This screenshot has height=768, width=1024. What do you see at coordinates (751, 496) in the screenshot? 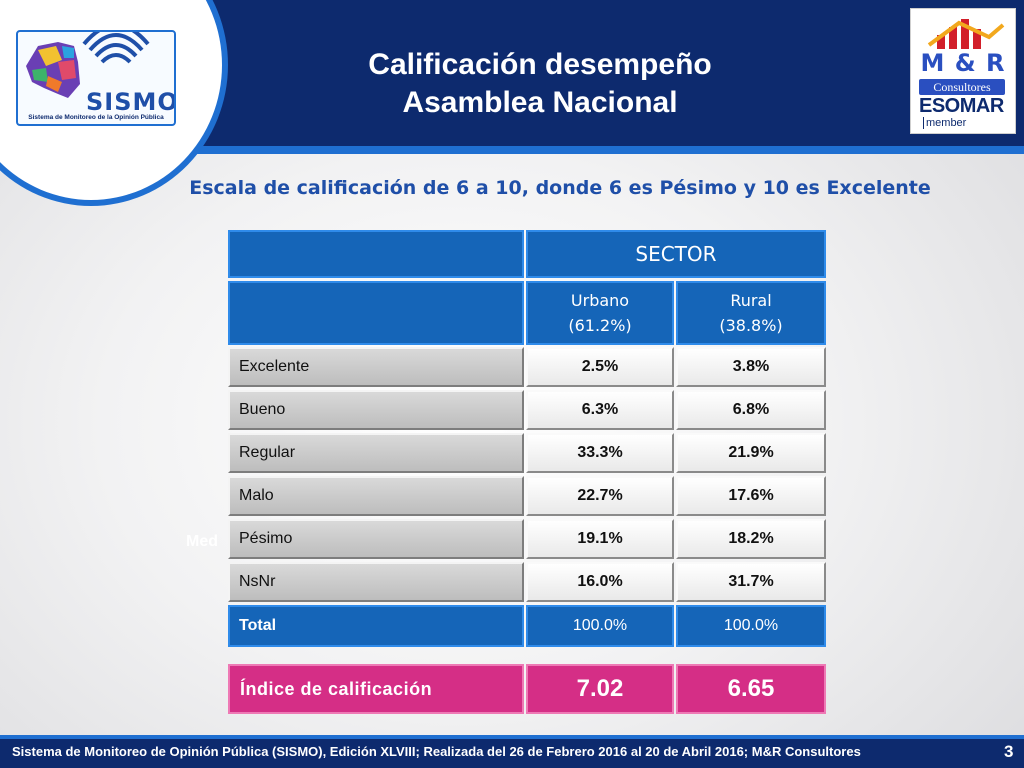
I see `cell-rural: 17.6%` at bounding box center [751, 496].